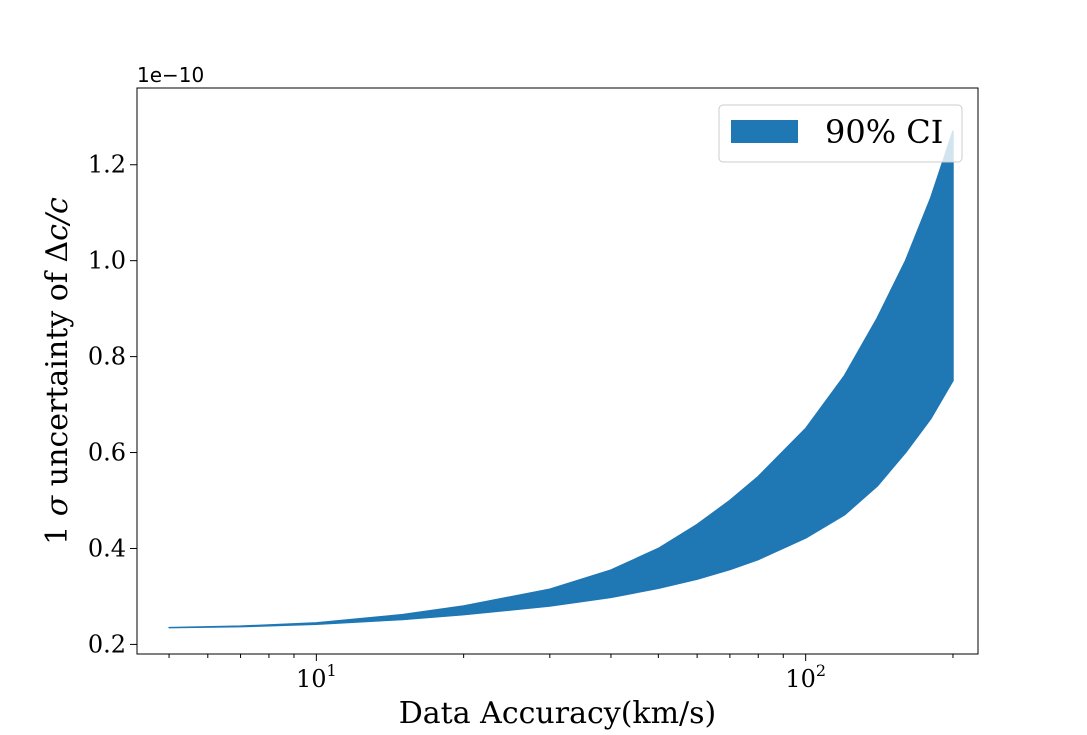  Describe the element at coordinates (805, 677) in the screenshot. I see `x-tick-label: 10²` at that location.